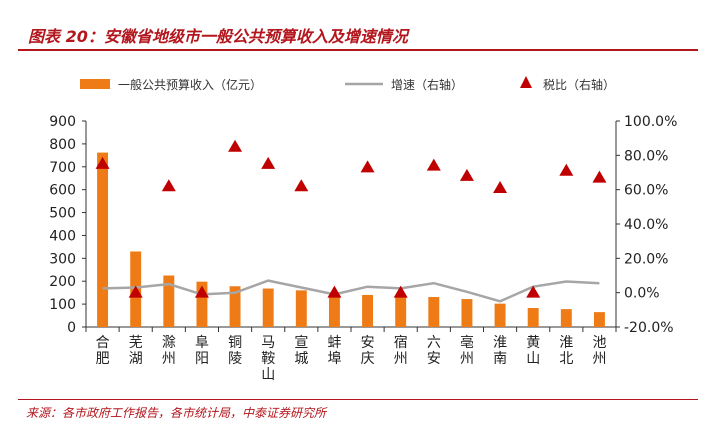 Image resolution: width=717 pixels, height=434 pixels. I want to click on right-tick-label: 100.0%, so click(650, 122).